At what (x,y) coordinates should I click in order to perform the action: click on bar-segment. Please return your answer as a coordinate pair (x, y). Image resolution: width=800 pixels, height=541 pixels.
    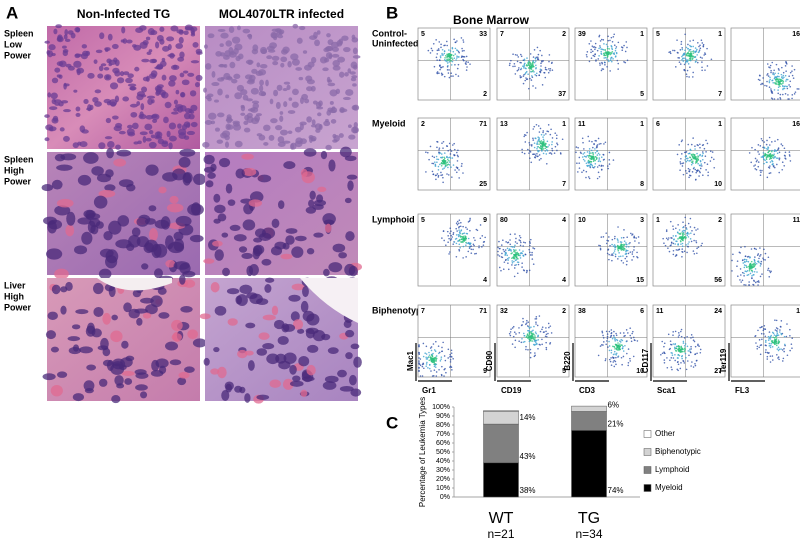
    Looking at the image, I should click on (501, 443).